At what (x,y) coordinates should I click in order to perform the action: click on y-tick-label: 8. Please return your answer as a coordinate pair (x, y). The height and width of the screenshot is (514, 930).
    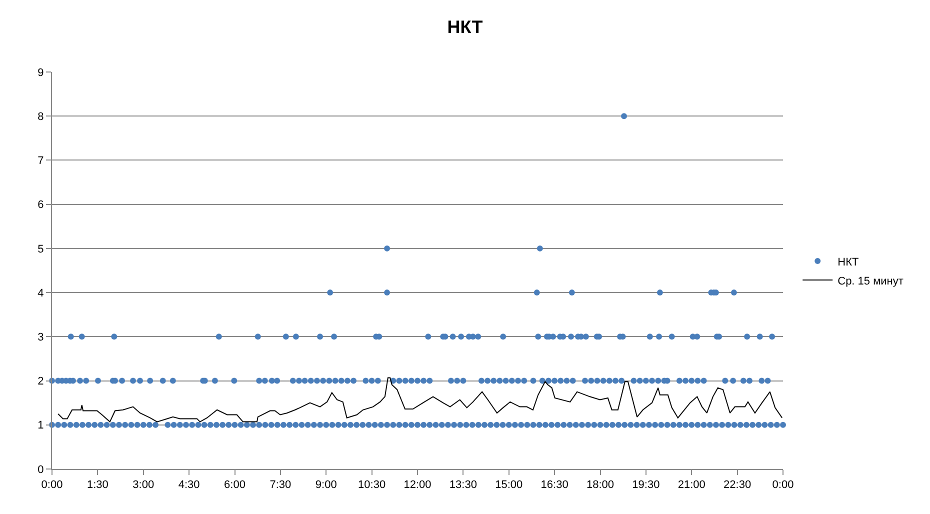
    Looking at the image, I should click on (41, 116).